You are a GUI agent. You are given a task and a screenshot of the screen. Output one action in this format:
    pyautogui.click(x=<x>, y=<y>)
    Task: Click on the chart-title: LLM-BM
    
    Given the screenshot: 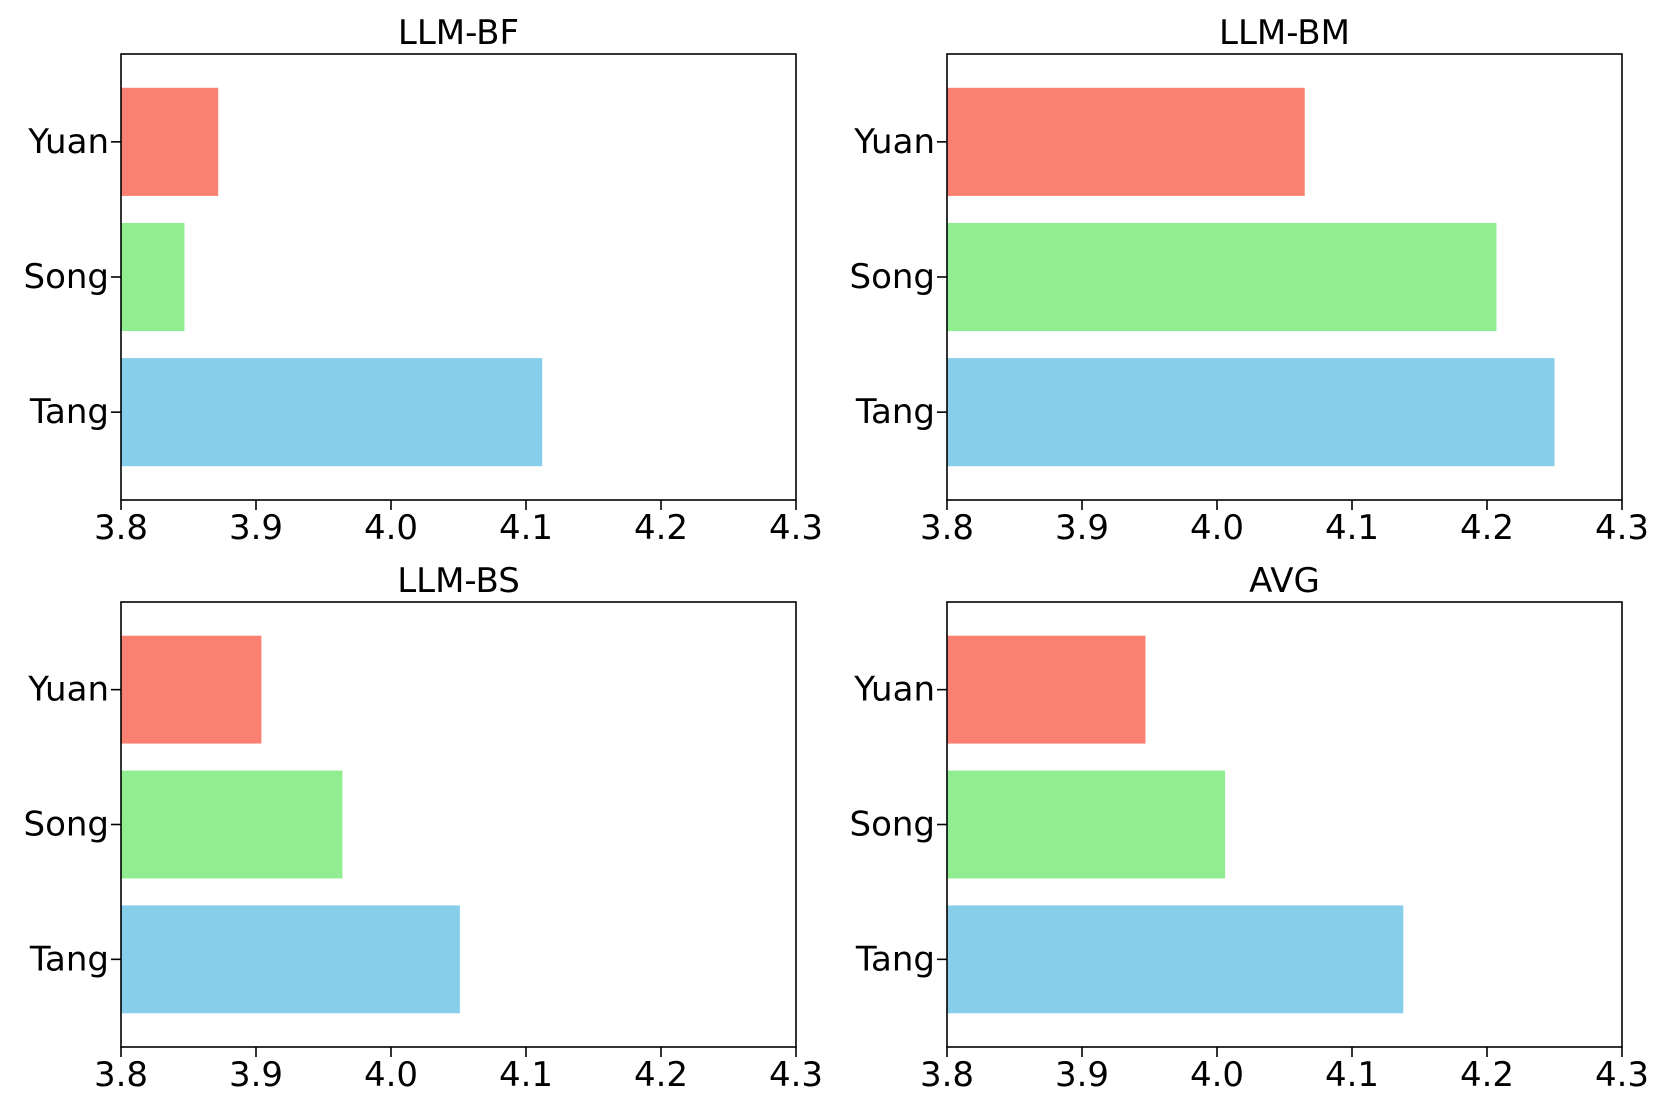 What is the action you would take?
    pyautogui.click(x=1284, y=33)
    